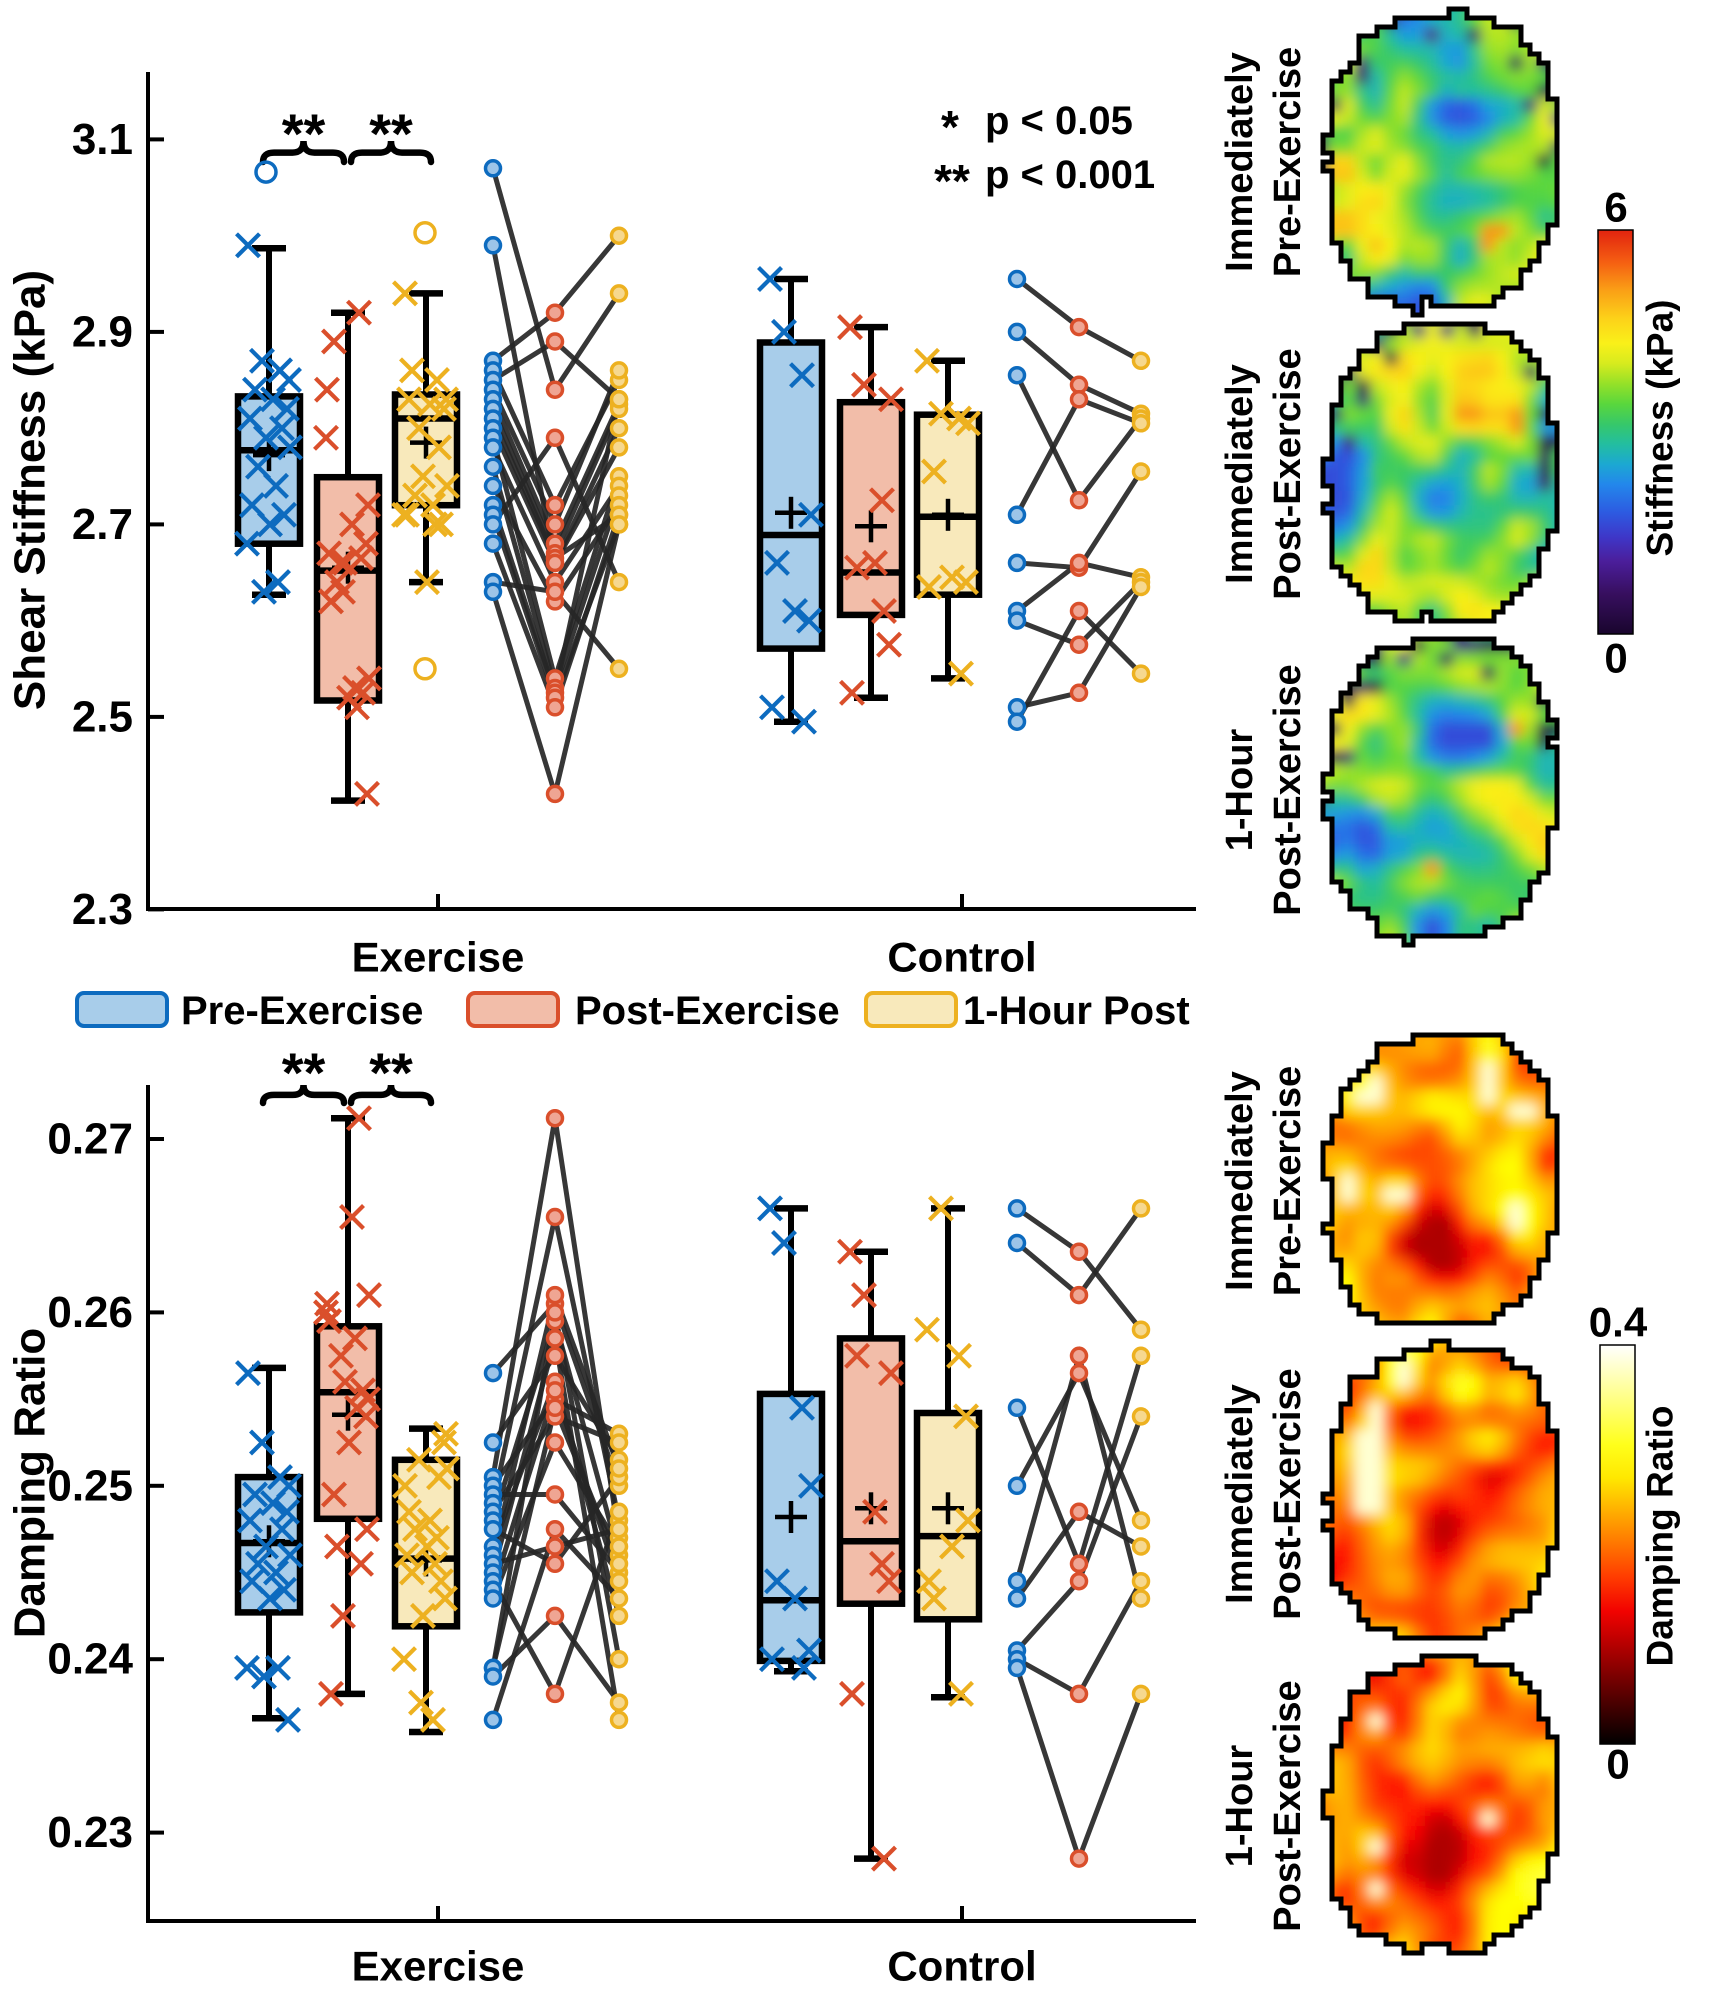 Image resolution: width=1711 pixels, height=2011 pixels. What do you see at coordinates (102, 909) in the screenshot?
I see `svg-text: 2.3` at bounding box center [102, 909].